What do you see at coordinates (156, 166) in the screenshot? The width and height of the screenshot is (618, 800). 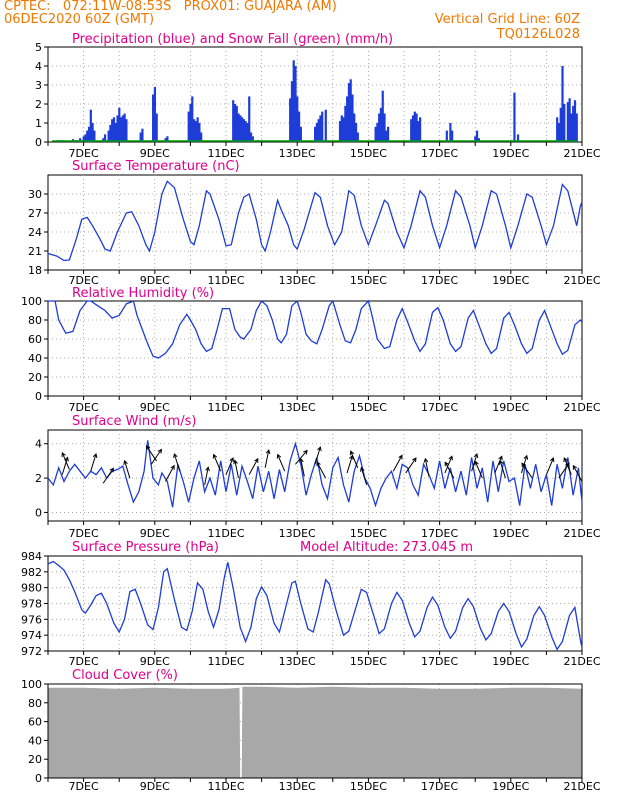 I see `panel-title: Surface Temperature (nC)` at bounding box center [156, 166].